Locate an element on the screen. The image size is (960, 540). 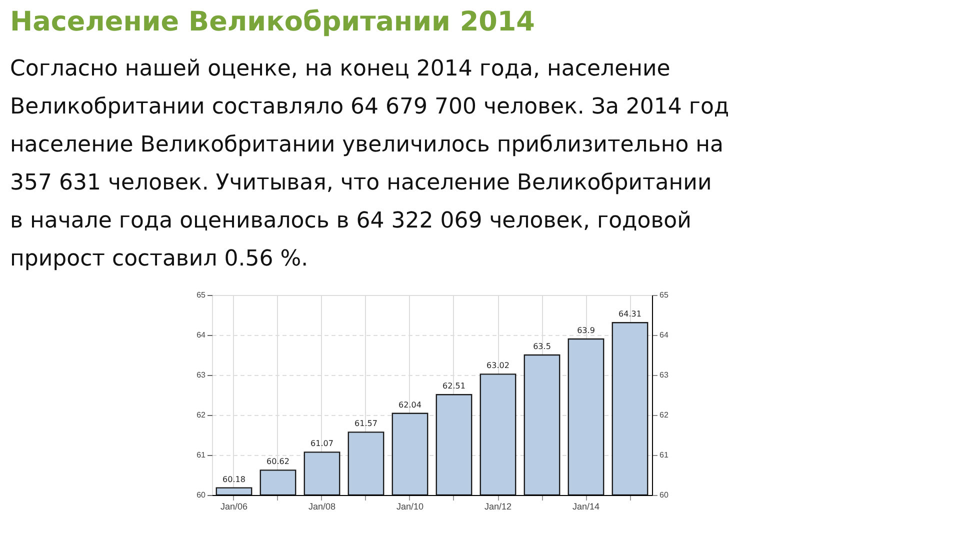
y-tick-label: 61 is located at coordinates (201, 455).